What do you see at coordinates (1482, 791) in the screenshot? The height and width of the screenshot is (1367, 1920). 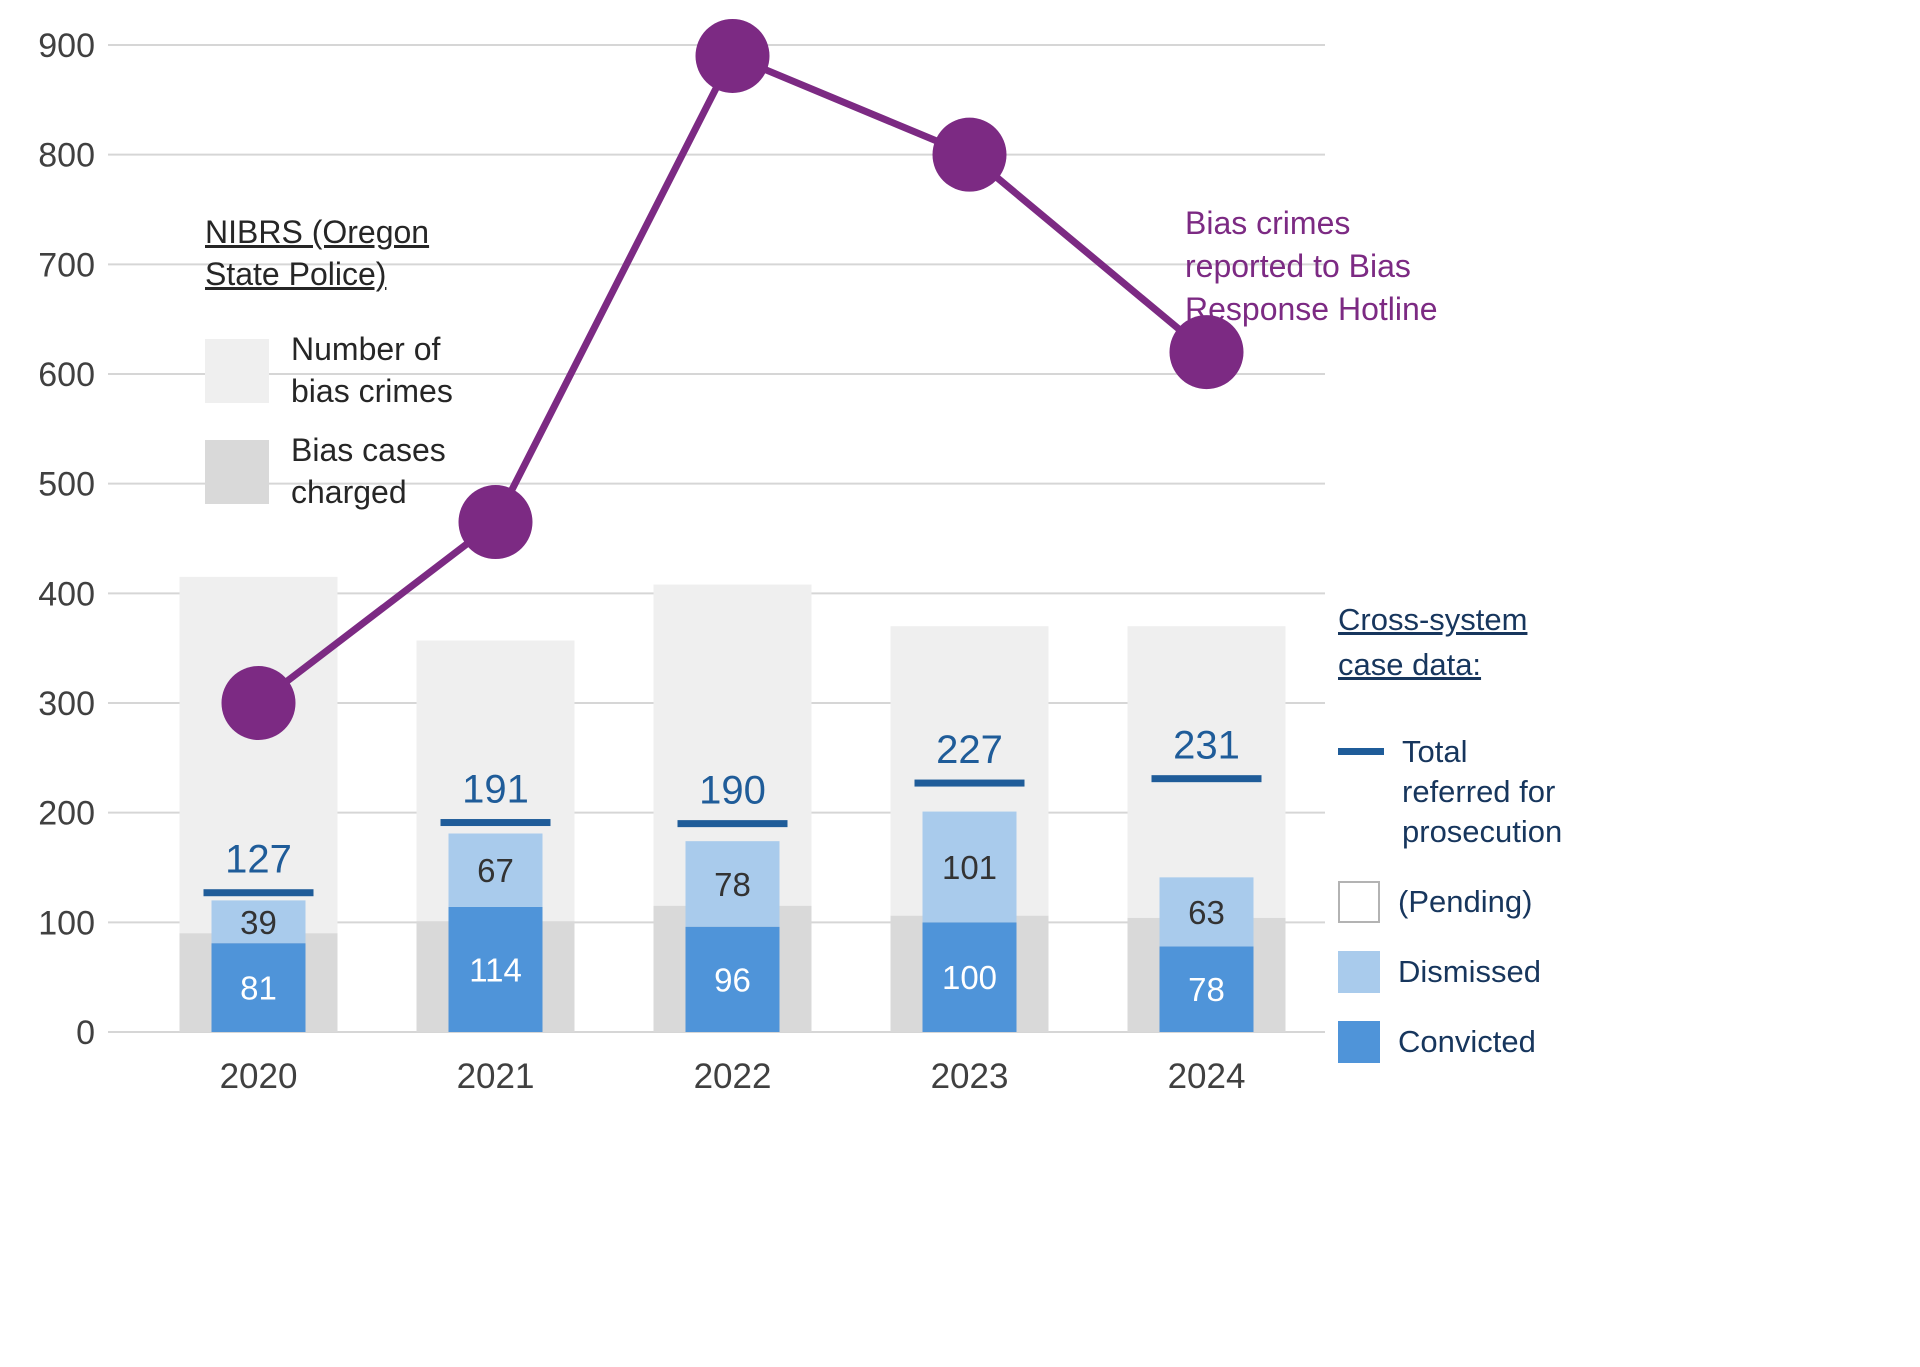 I see `referred-label: Total referred for prosecution` at bounding box center [1482, 791].